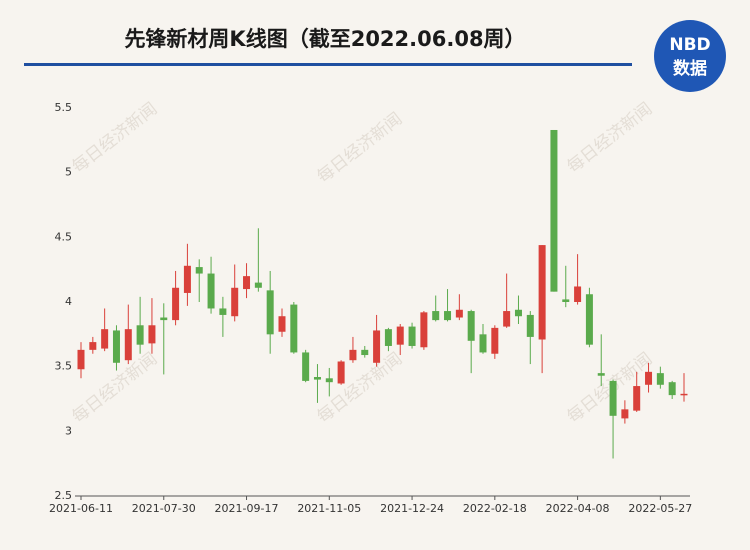  I want to click on y-tick-label: 3, so click(68, 430).